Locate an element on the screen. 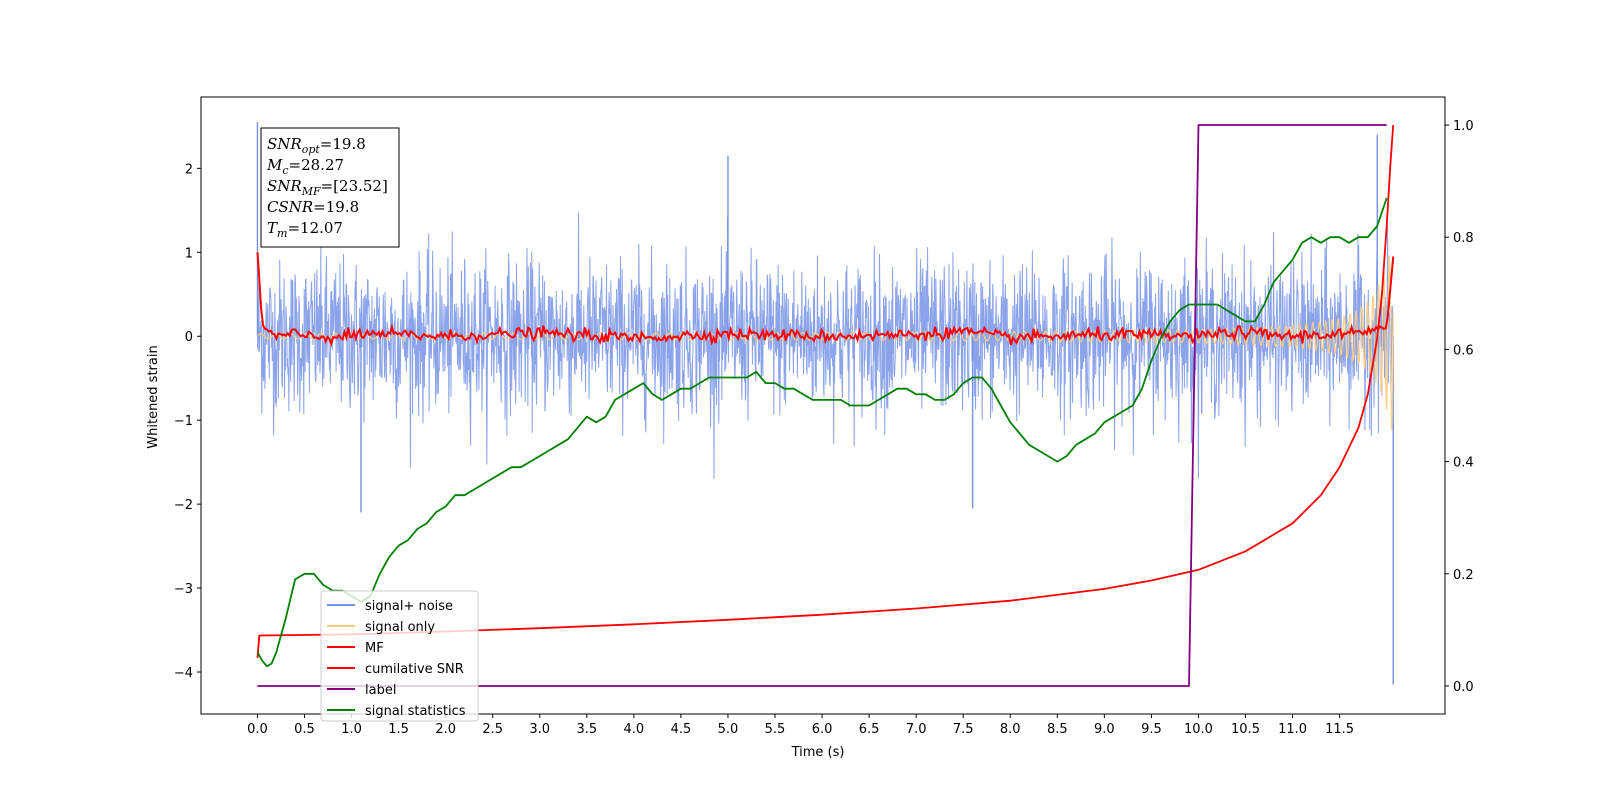  y2-tick-label: 0.8 is located at coordinates (1463, 238).